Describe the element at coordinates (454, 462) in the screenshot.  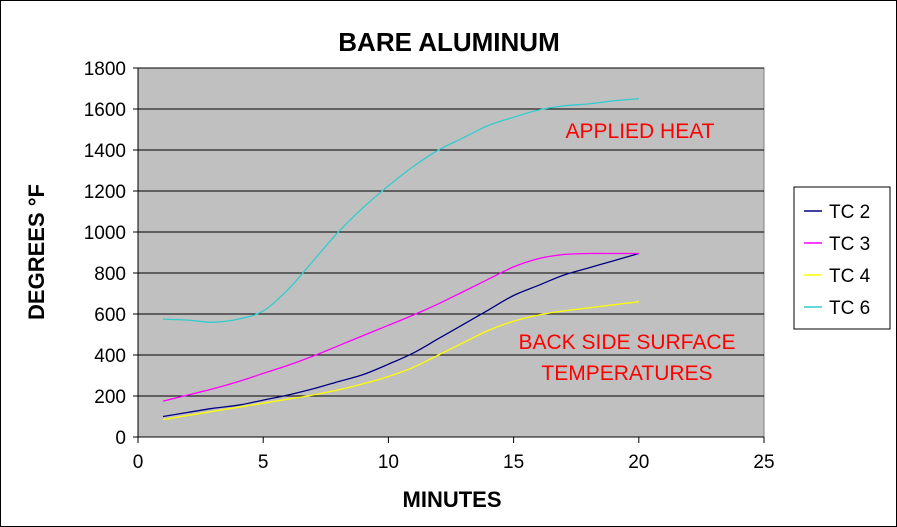
I see `x-tick-labels: 0 5 10 15 20 25` at that location.